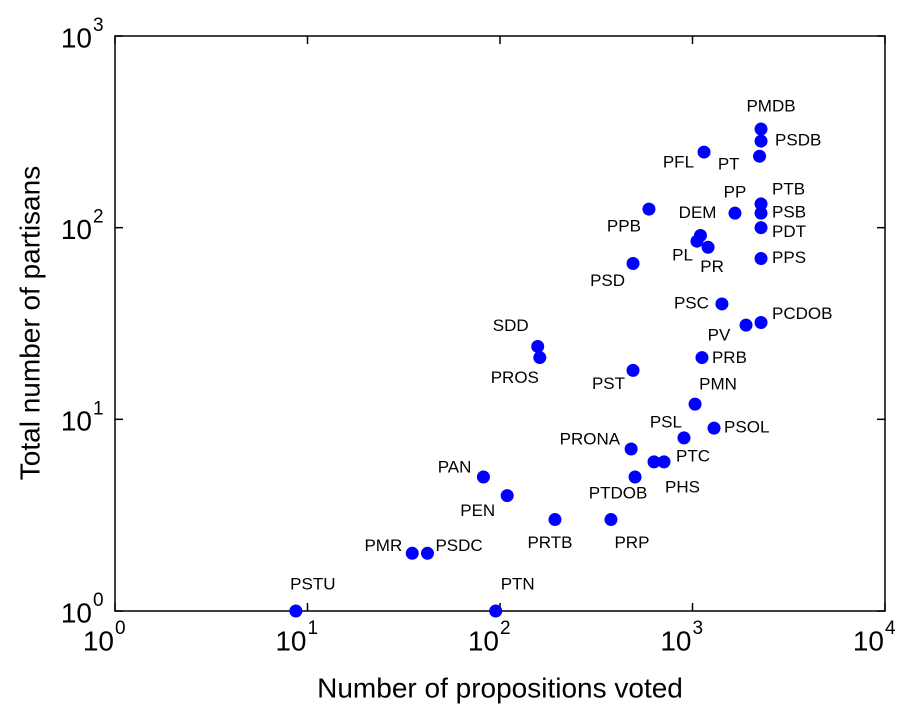 The image size is (921, 715). Describe the element at coordinates (712, 266) in the screenshot. I see `point-label: PR` at that location.